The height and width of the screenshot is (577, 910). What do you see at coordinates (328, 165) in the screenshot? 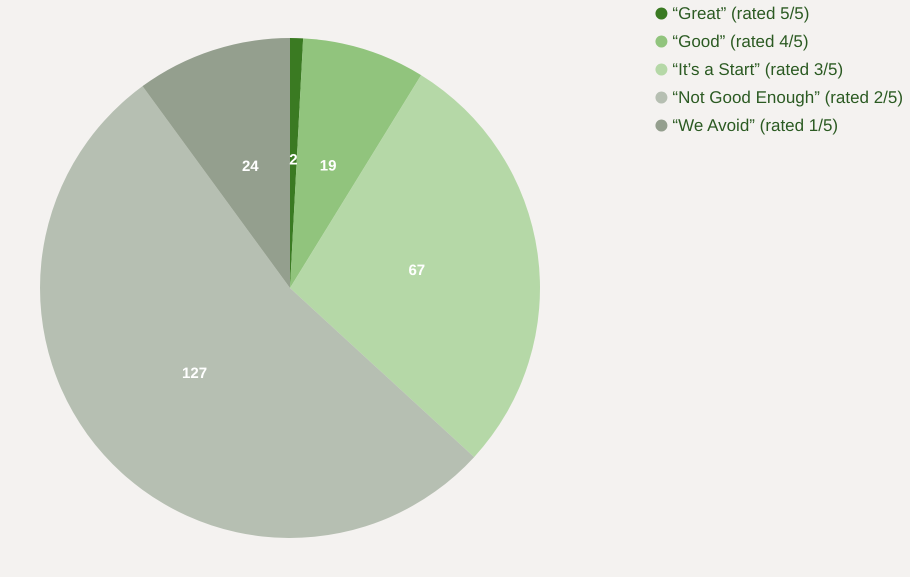
I see `data-label: 19` at bounding box center [328, 165].